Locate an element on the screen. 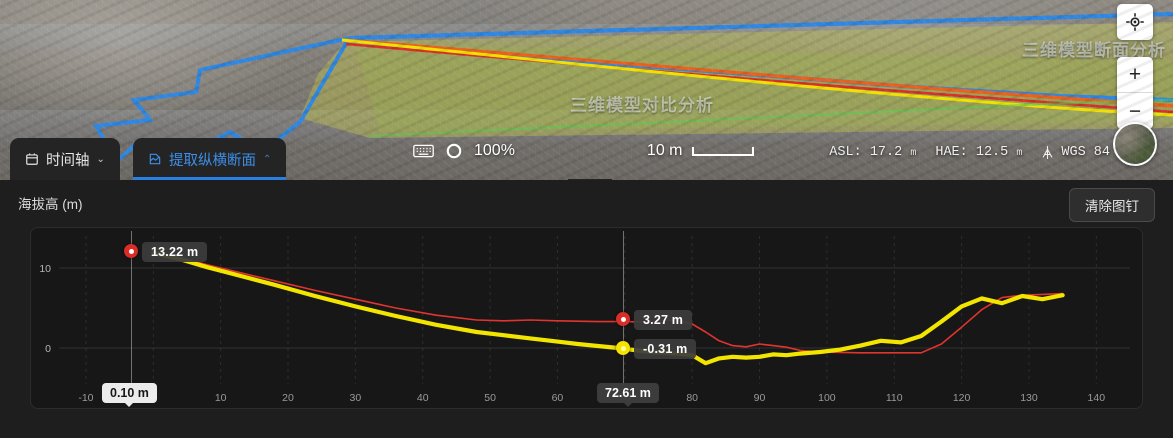 The width and height of the screenshot is (1173, 438). asl-value: 17.2 is located at coordinates (886, 152).